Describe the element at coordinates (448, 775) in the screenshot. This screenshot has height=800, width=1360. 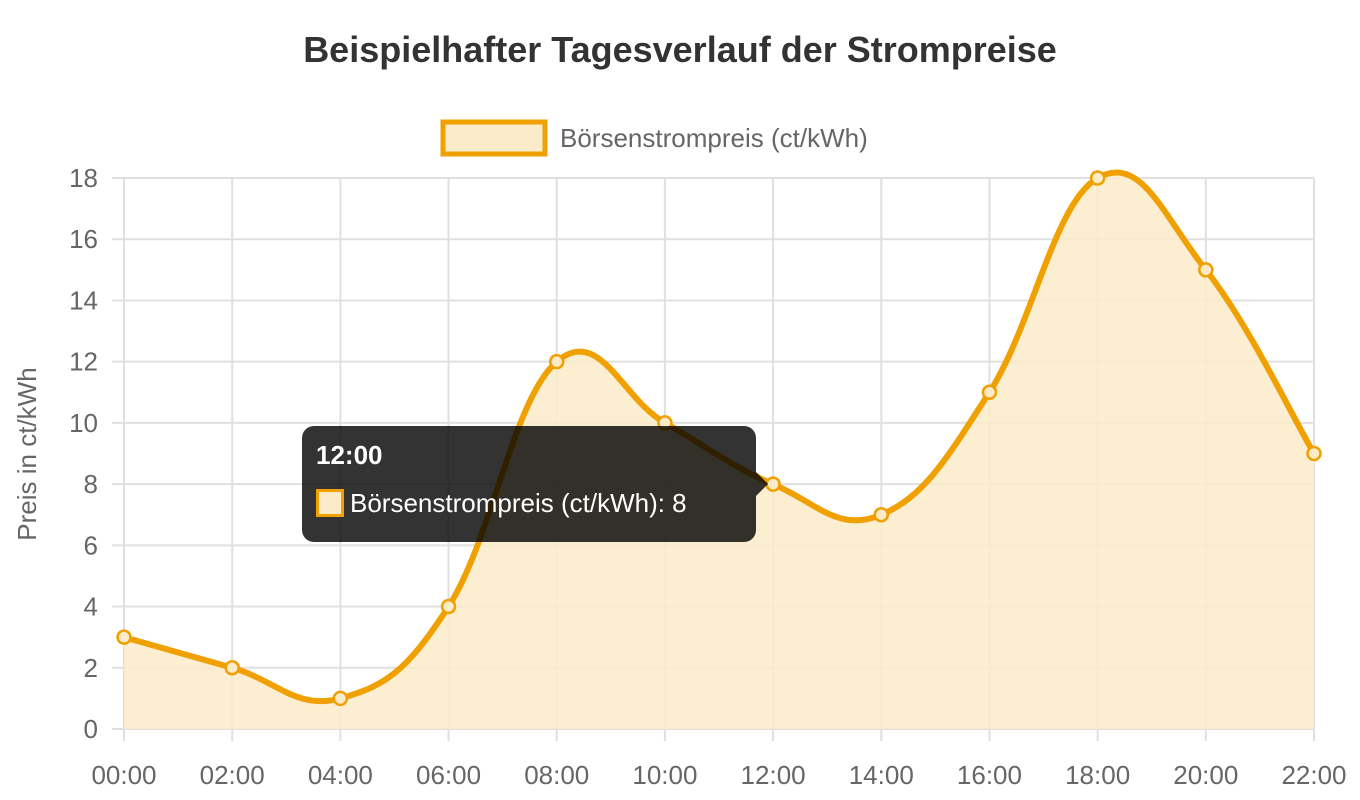
I see `x-tick-label: 06:00` at that location.